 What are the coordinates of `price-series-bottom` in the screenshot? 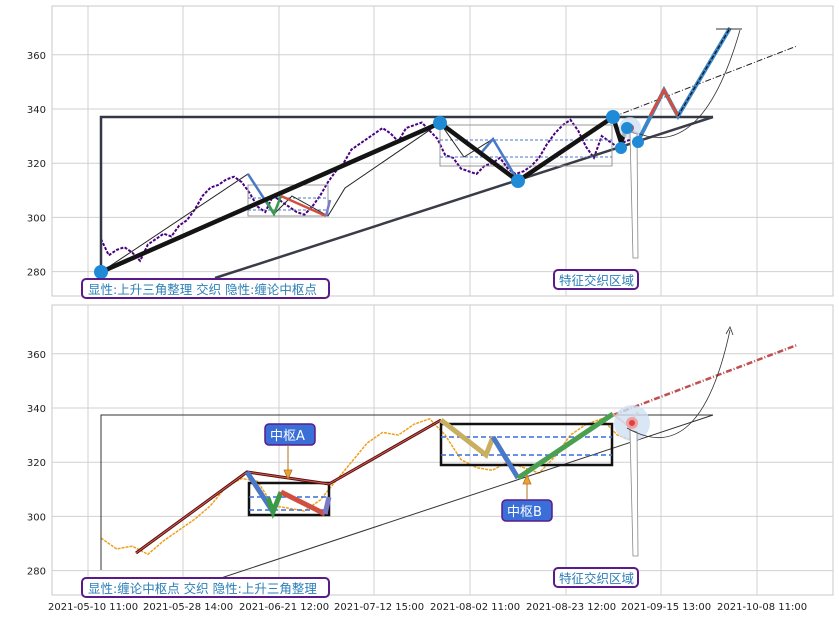 It's located at (367, 486).